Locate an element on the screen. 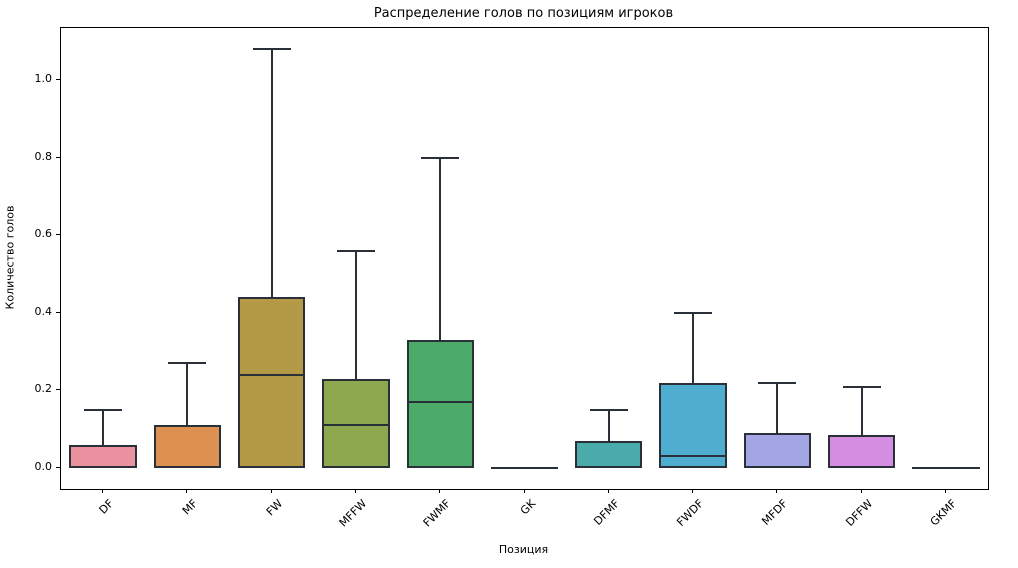 The width and height of the screenshot is (1018, 568). x-tick-label: MFFW is located at coordinates (353, 513).